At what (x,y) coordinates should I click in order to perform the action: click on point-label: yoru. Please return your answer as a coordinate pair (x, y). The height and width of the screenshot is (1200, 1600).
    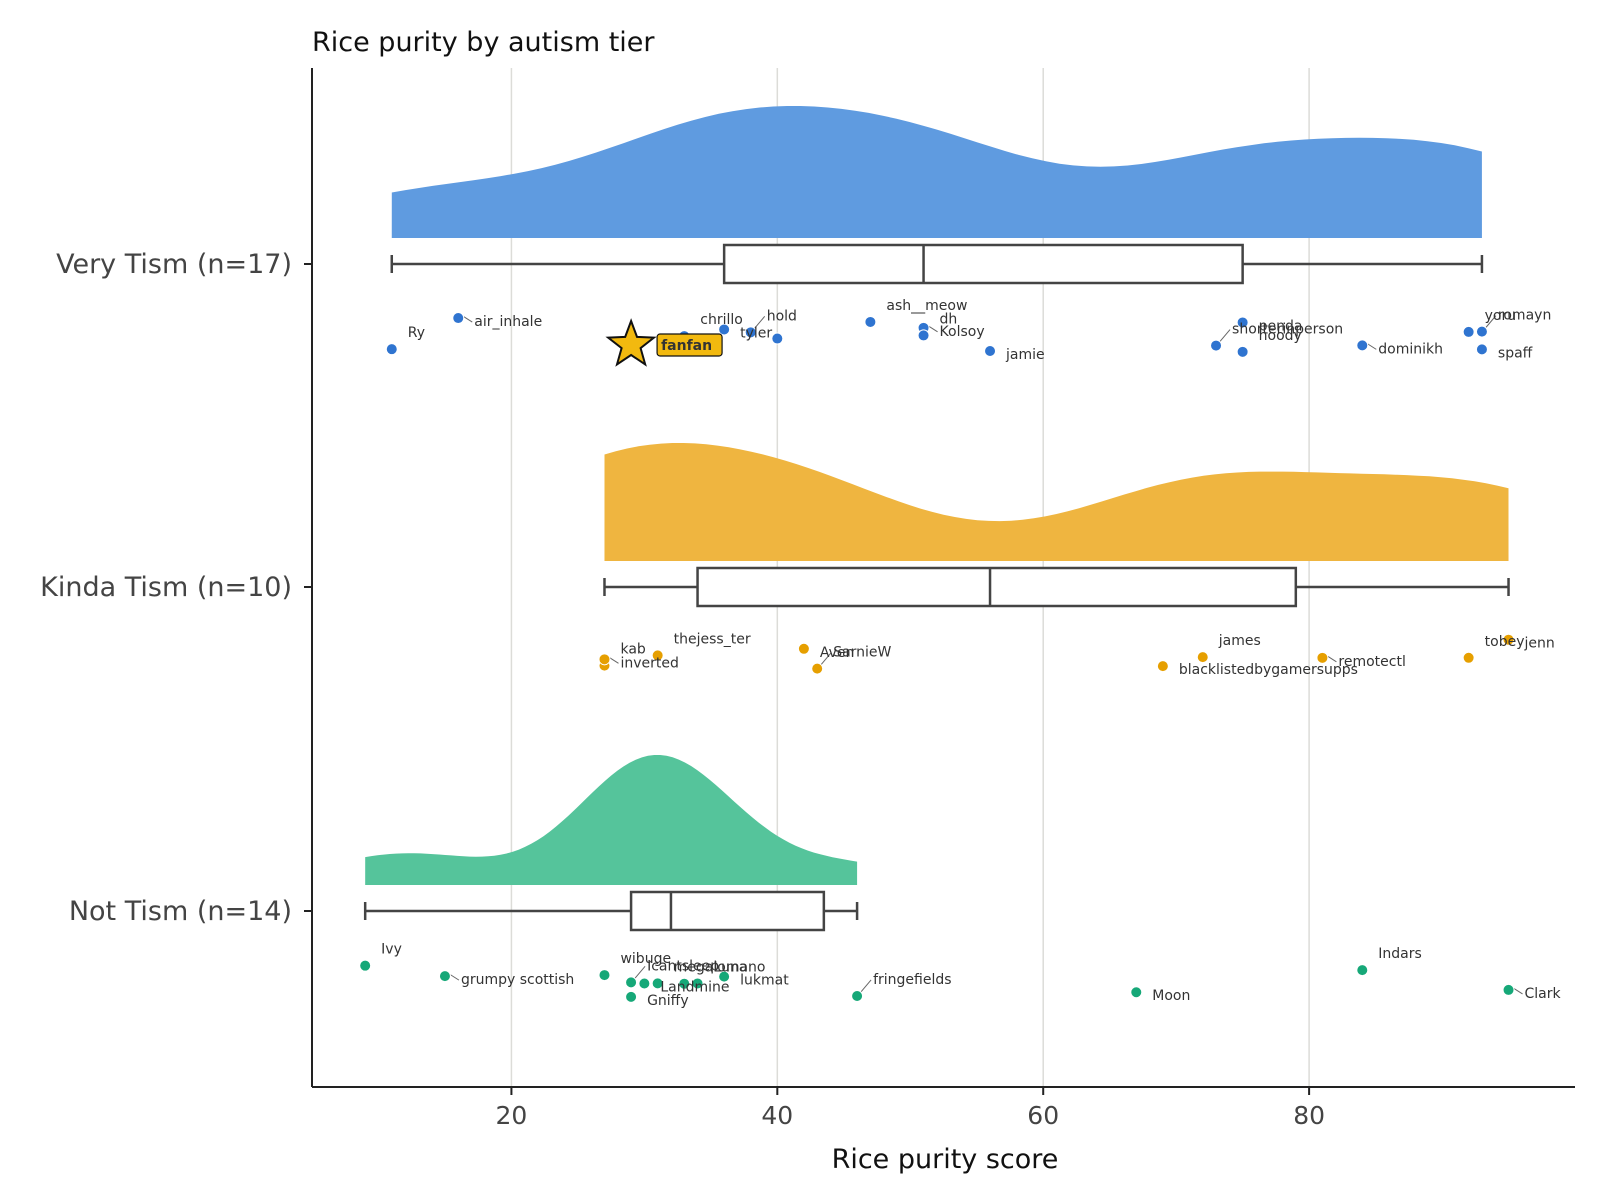
    Looking at the image, I should click on (1500, 316).